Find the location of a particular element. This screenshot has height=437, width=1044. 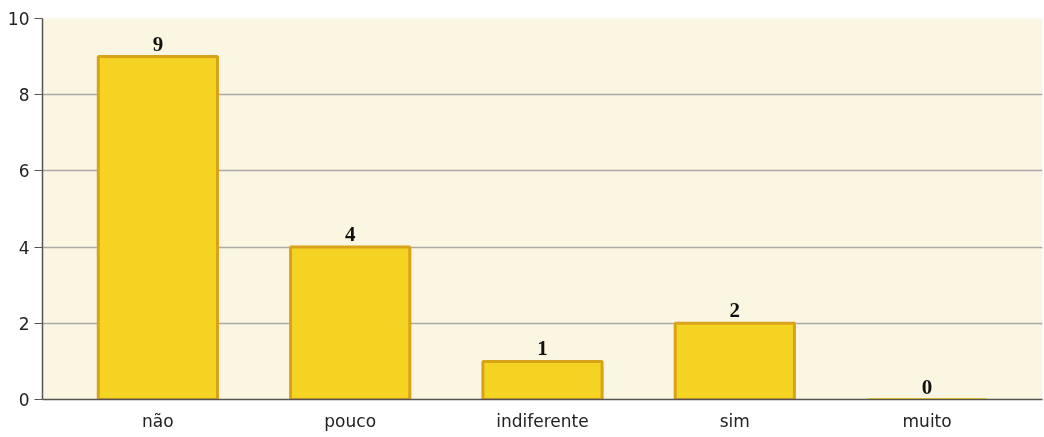

data-label: 4 is located at coordinates (350, 234).